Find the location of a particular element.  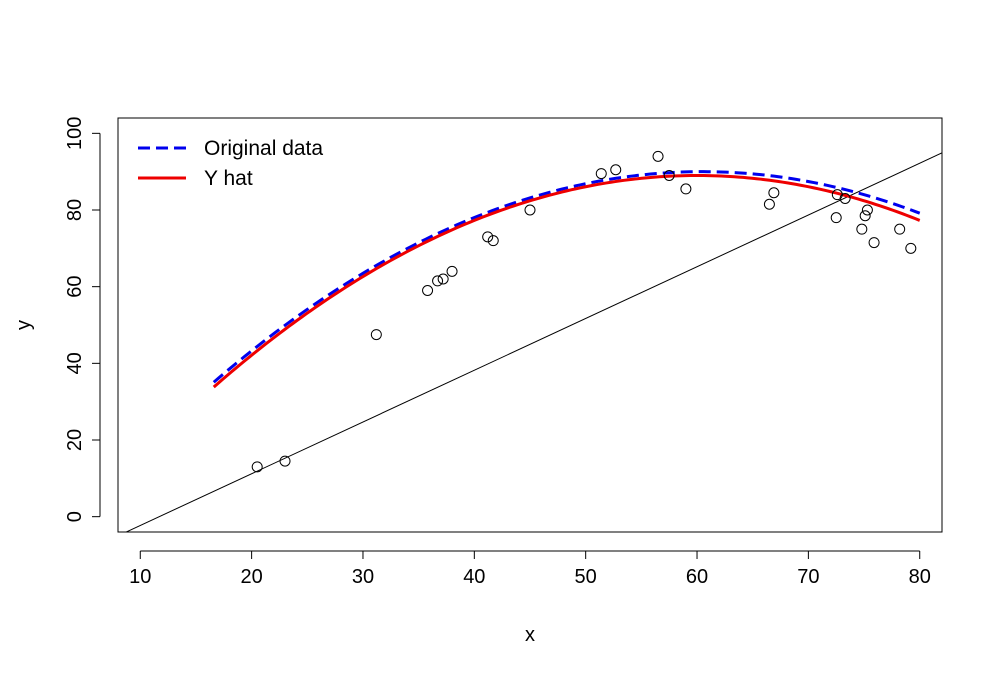

x-tick-label: 80 is located at coordinates (920, 577).